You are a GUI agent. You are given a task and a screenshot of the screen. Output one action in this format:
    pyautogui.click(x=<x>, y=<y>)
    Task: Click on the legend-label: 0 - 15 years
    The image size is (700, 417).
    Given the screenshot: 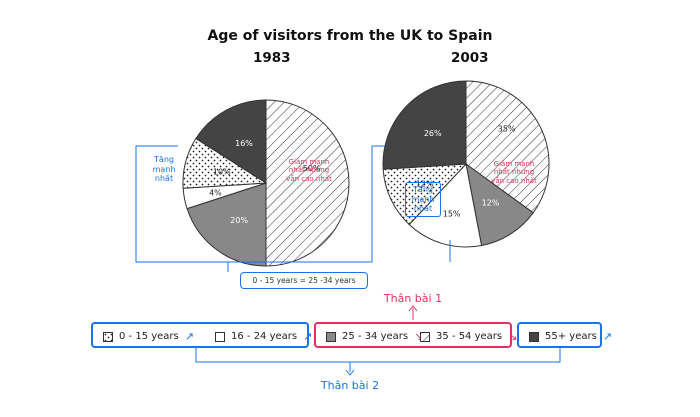 What is the action you would take?
    pyautogui.click(x=149, y=336)
    